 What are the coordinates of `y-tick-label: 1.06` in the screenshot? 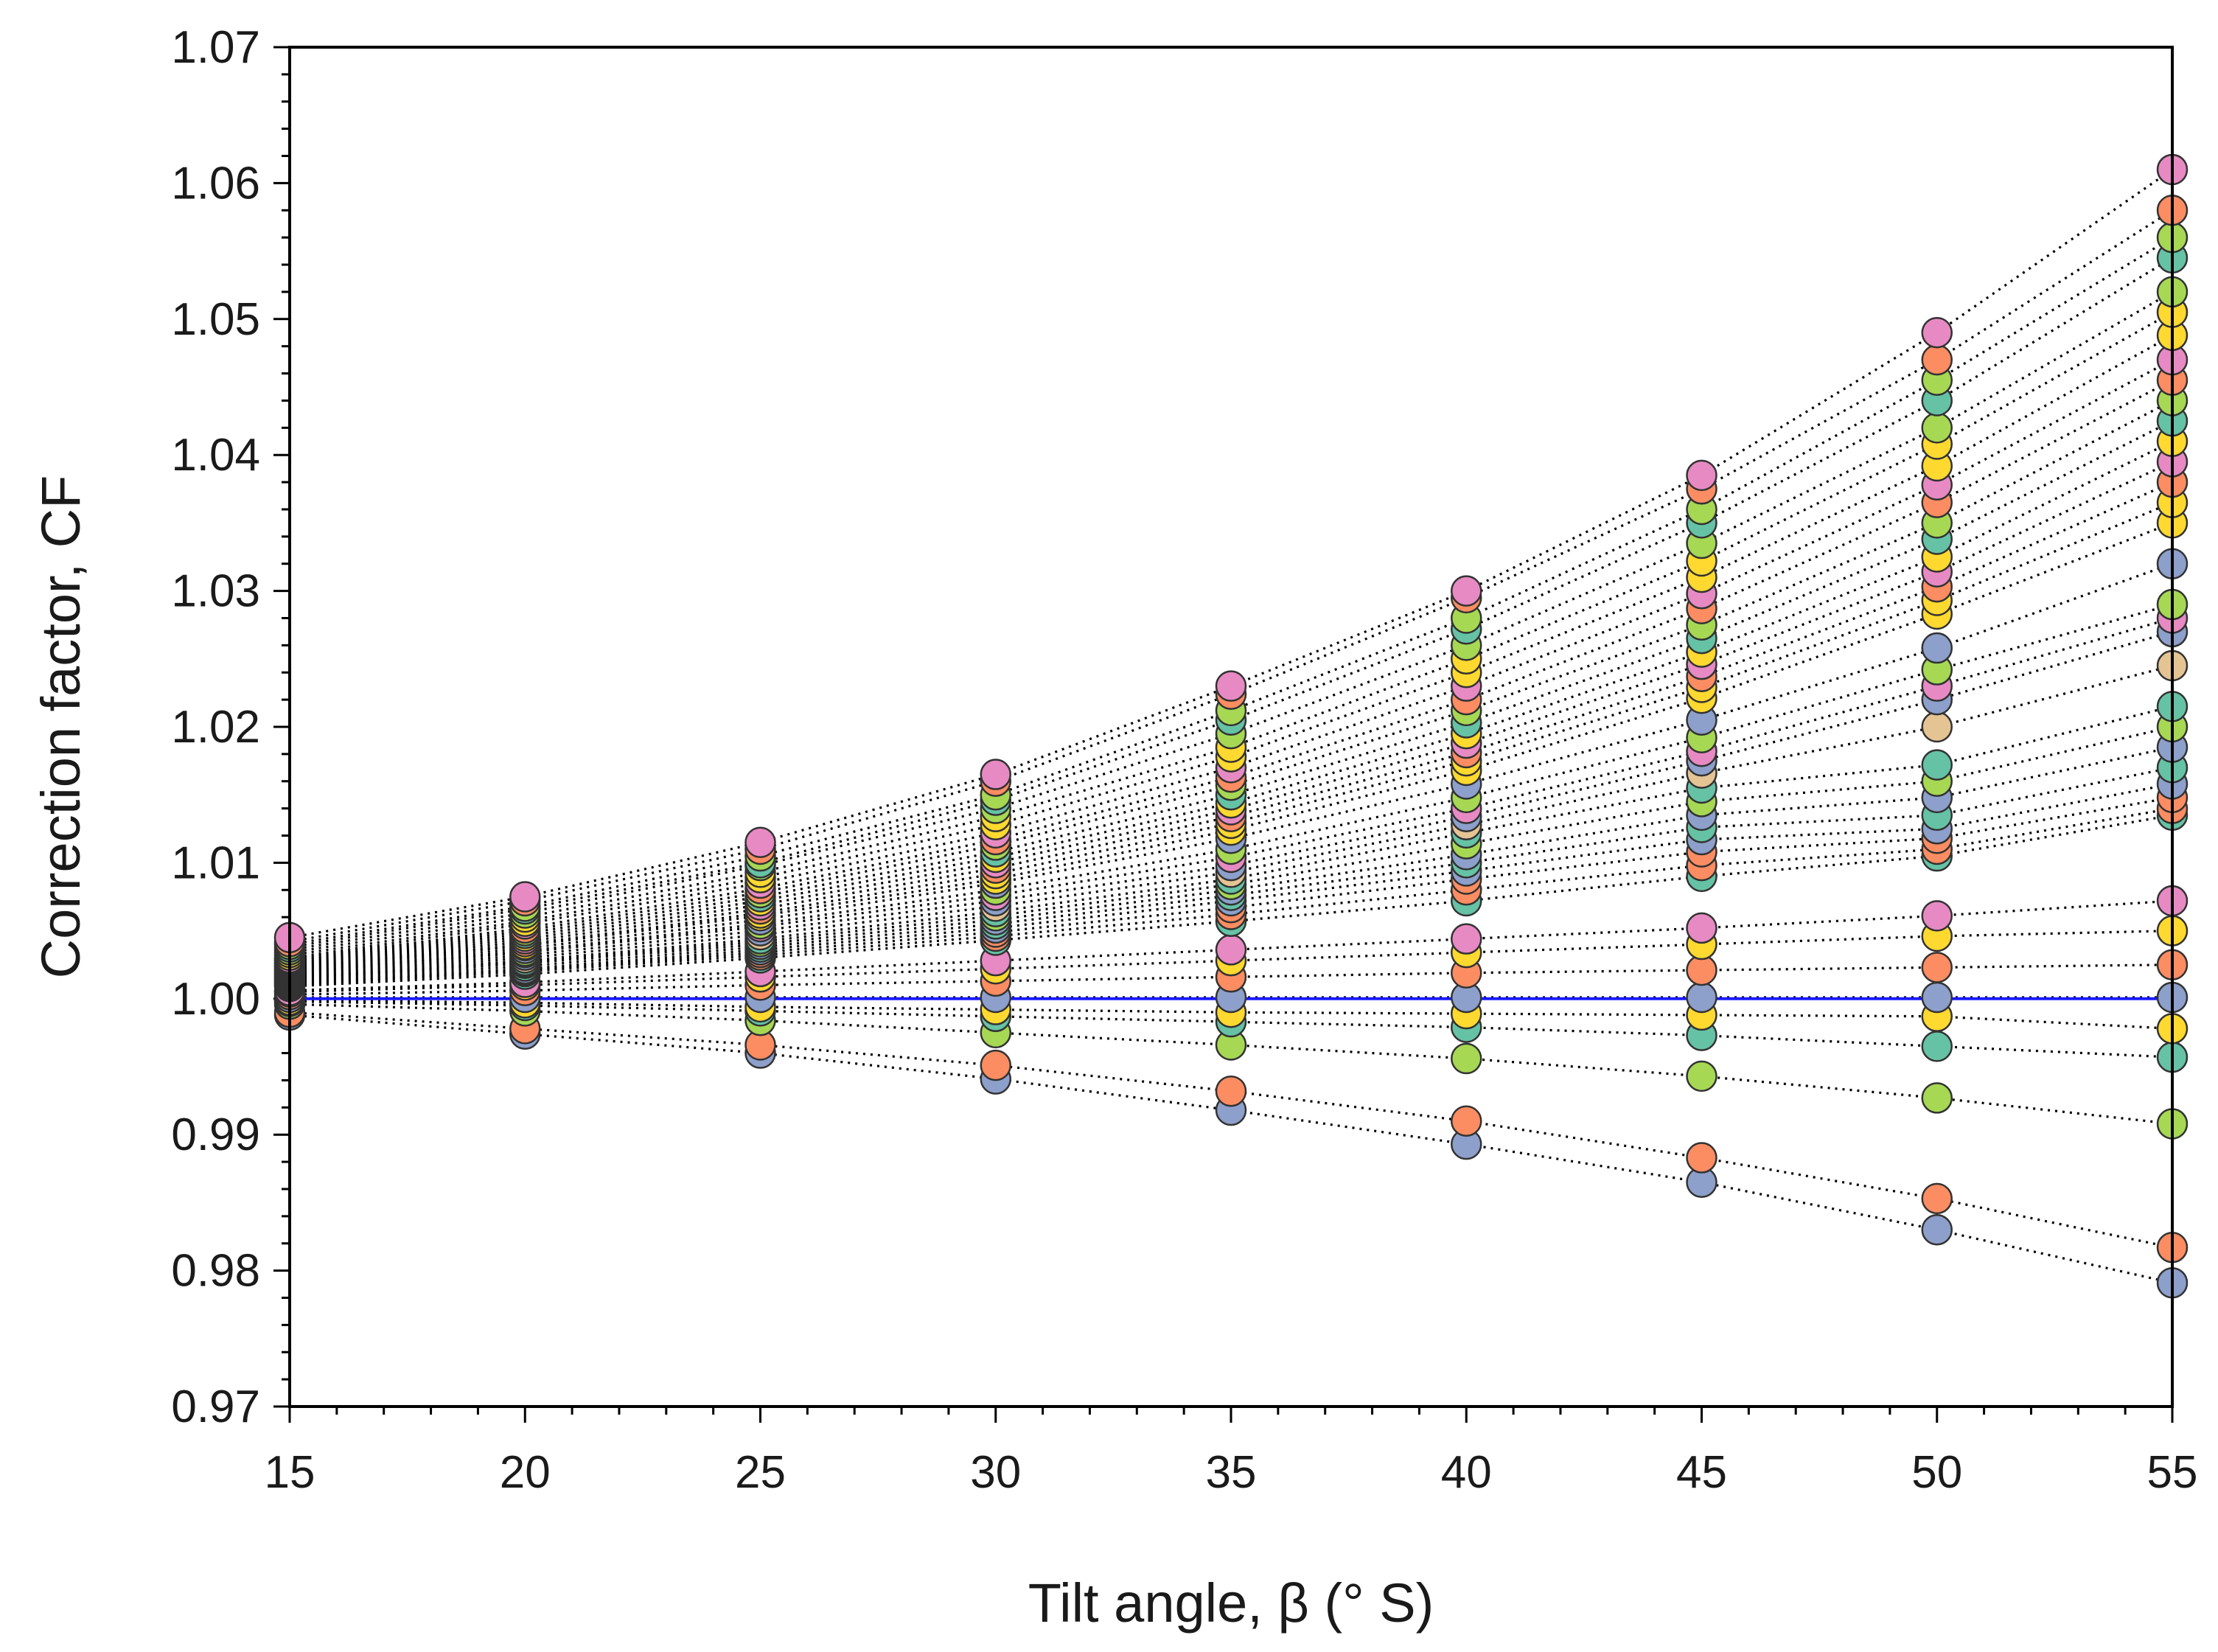 It's located at (215, 183).